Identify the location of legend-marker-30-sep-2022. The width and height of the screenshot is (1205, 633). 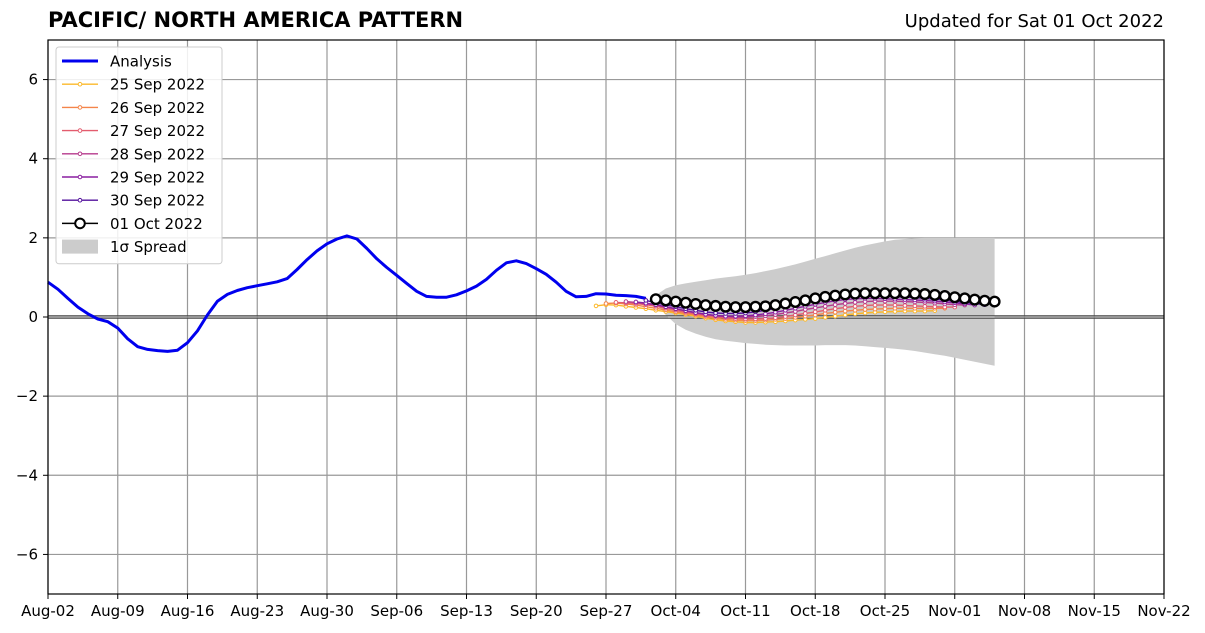
(80, 200).